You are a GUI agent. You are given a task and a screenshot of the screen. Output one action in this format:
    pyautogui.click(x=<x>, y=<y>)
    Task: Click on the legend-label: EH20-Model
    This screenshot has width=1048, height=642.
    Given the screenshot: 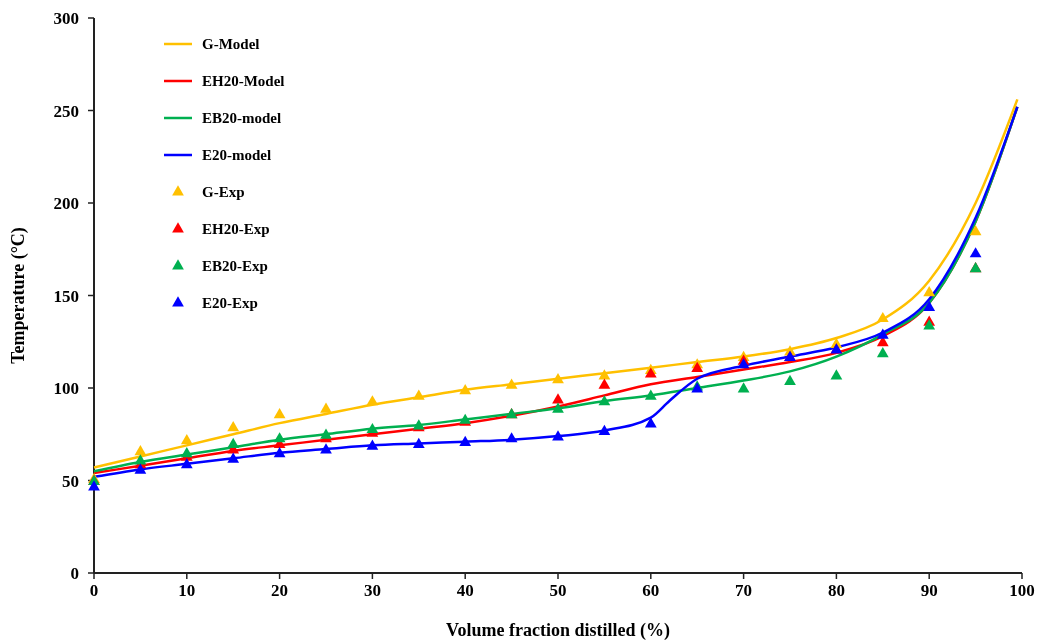 What is the action you would take?
    pyautogui.click(x=243, y=81)
    